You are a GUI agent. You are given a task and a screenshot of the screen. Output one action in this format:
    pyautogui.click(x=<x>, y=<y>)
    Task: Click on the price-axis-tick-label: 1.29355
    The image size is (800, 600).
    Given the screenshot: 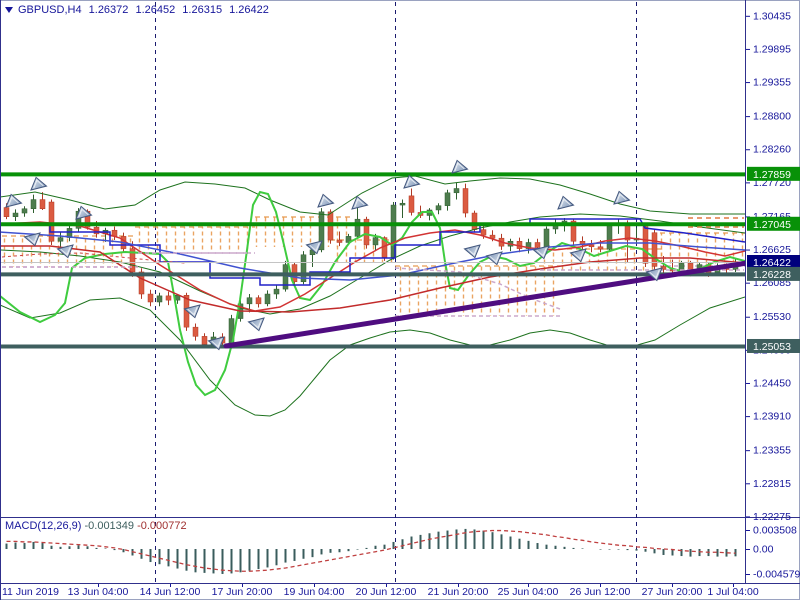 What is the action you would take?
    pyautogui.click(x=772, y=83)
    